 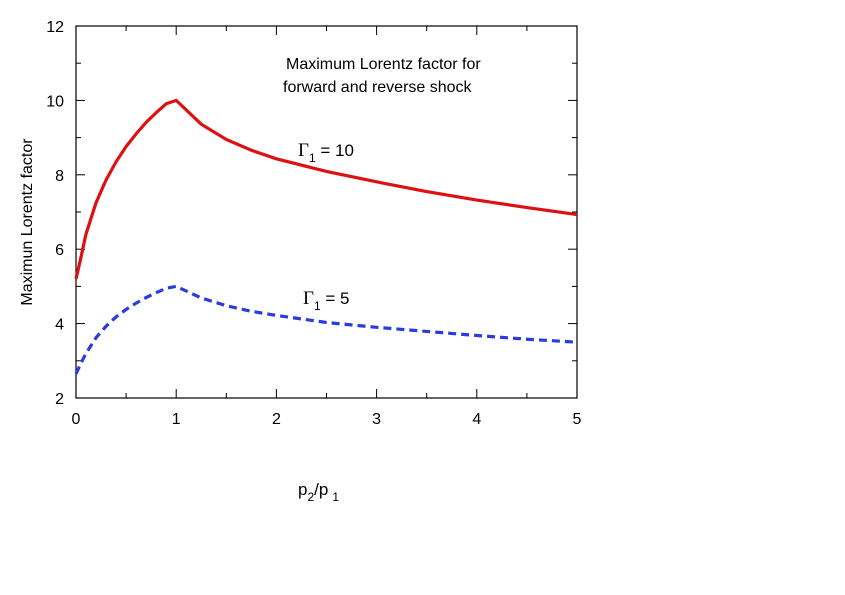 I want to click on x-axis-label-sub1: 1, so click(x=335, y=497).